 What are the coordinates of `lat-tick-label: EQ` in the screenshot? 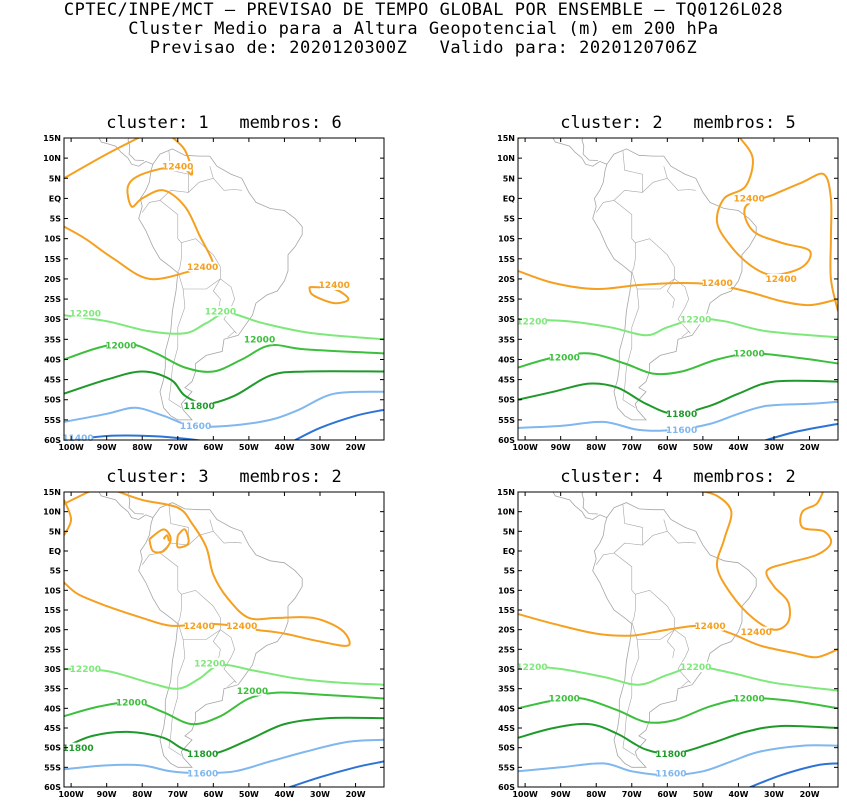 It's located at (509, 551).